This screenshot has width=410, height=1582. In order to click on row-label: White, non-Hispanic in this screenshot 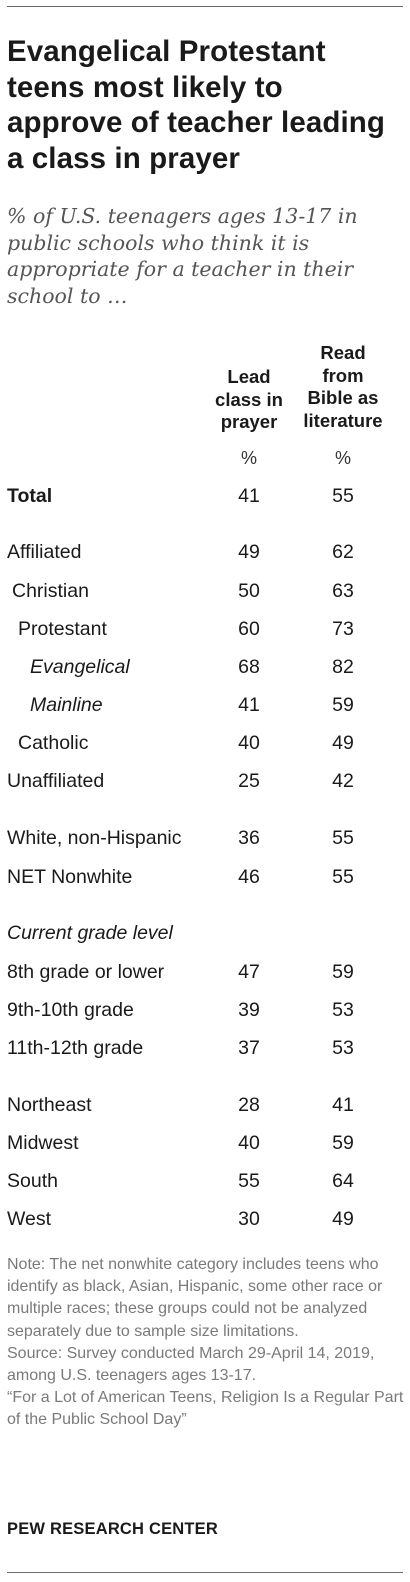, I will do `click(94, 838)`.